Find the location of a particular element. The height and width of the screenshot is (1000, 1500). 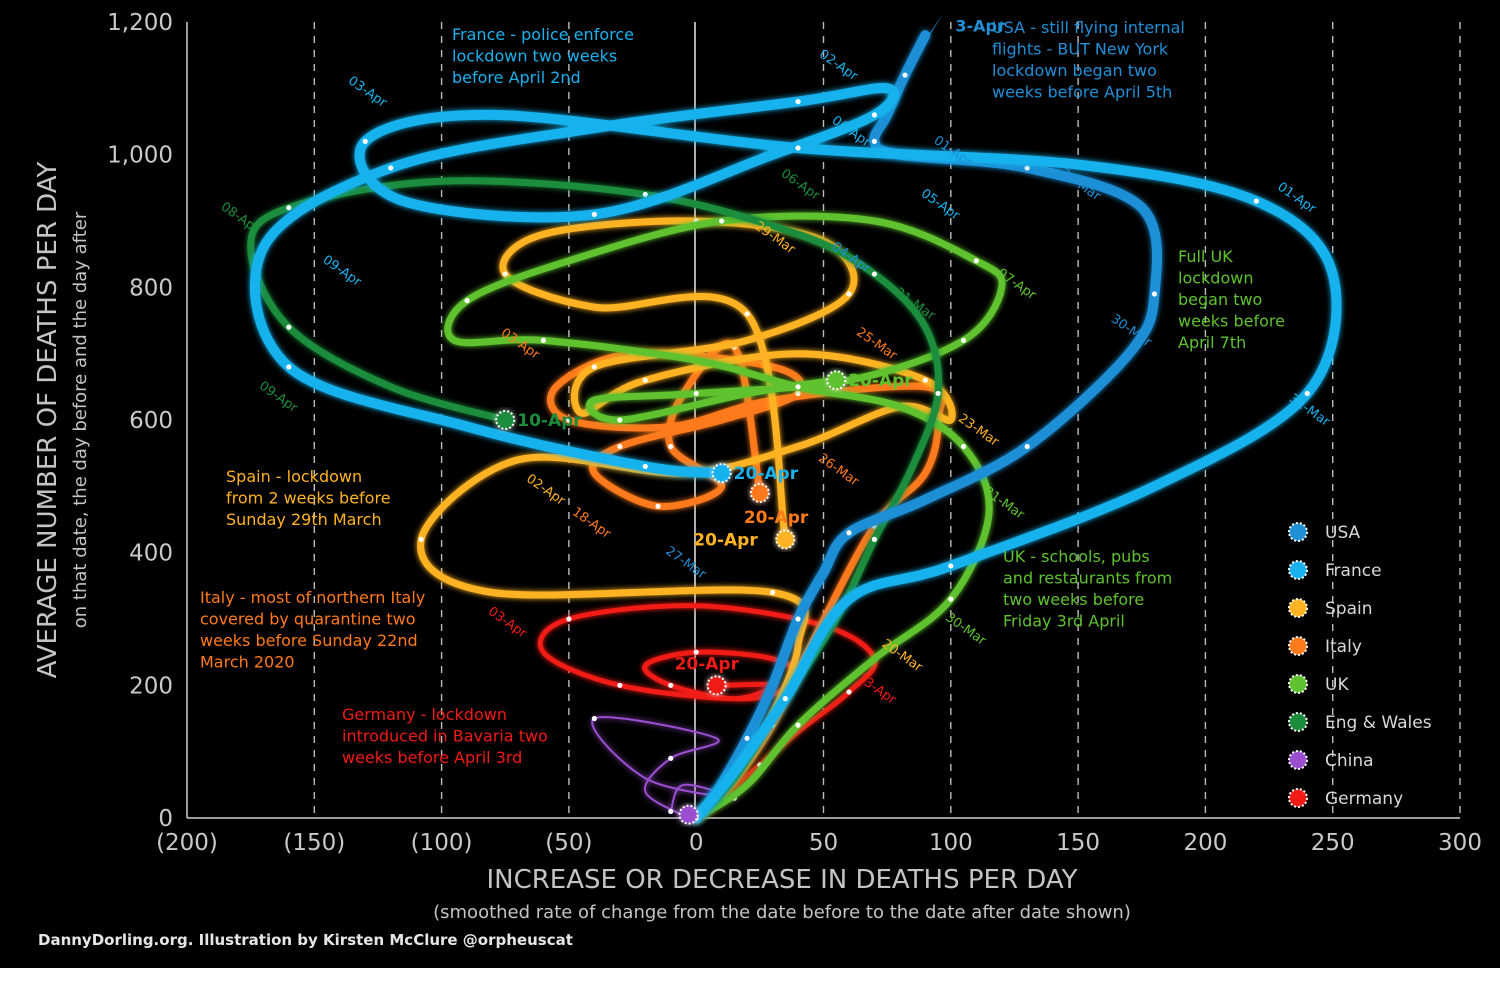

annotation-line: two weeks before is located at coordinates (1073, 599).